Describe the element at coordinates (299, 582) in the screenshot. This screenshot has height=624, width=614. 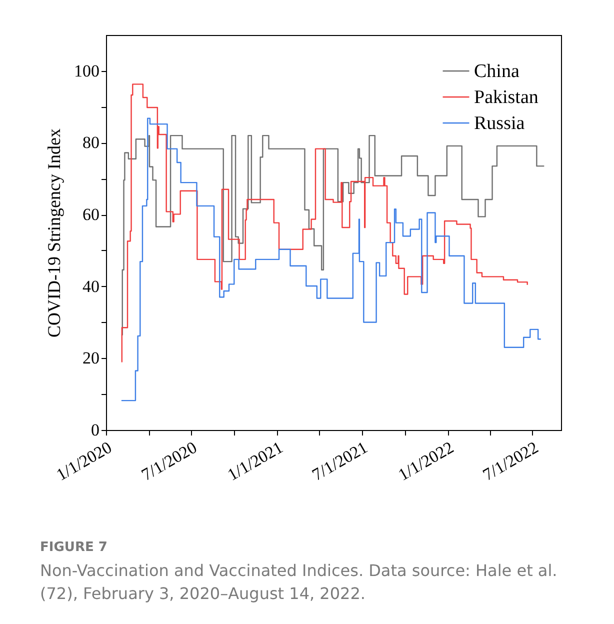
I see `text: Non-Vaccination and Vaccinated Indices. Data source: Hale et al. (72), February 3, 2020–August 14, 2022.` at that location.